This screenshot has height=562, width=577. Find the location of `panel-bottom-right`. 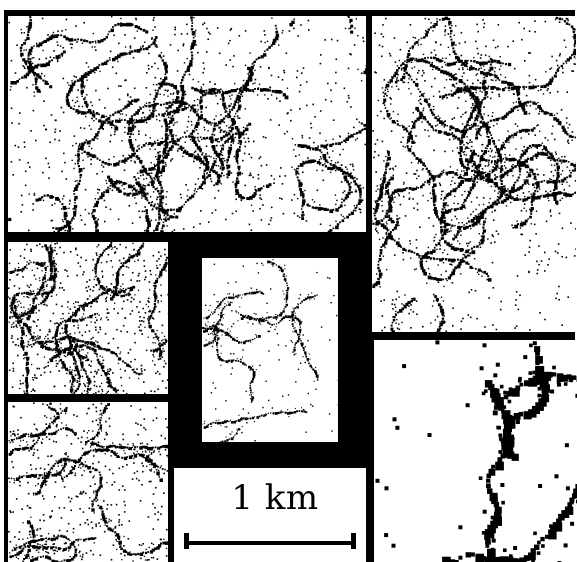

panel-bottom-right is located at coordinates (475, 451).